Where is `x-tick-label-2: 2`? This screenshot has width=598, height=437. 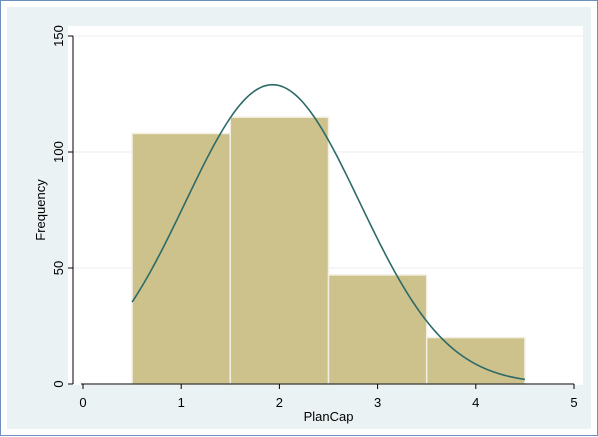
x-tick-label-2: 2 is located at coordinates (279, 402).